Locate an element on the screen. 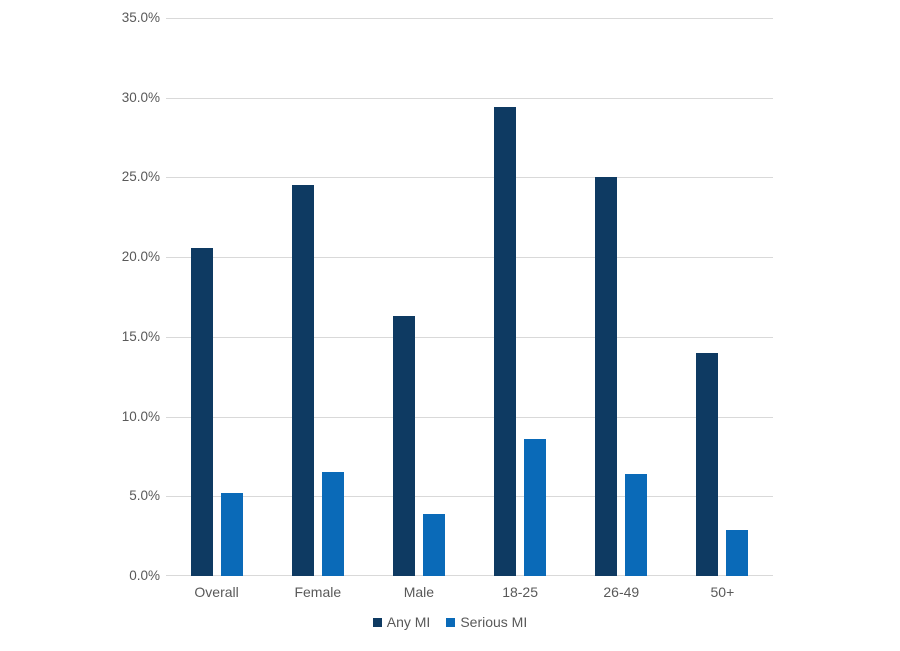  y-tick-label: 10.0% is located at coordinates (140, 416).